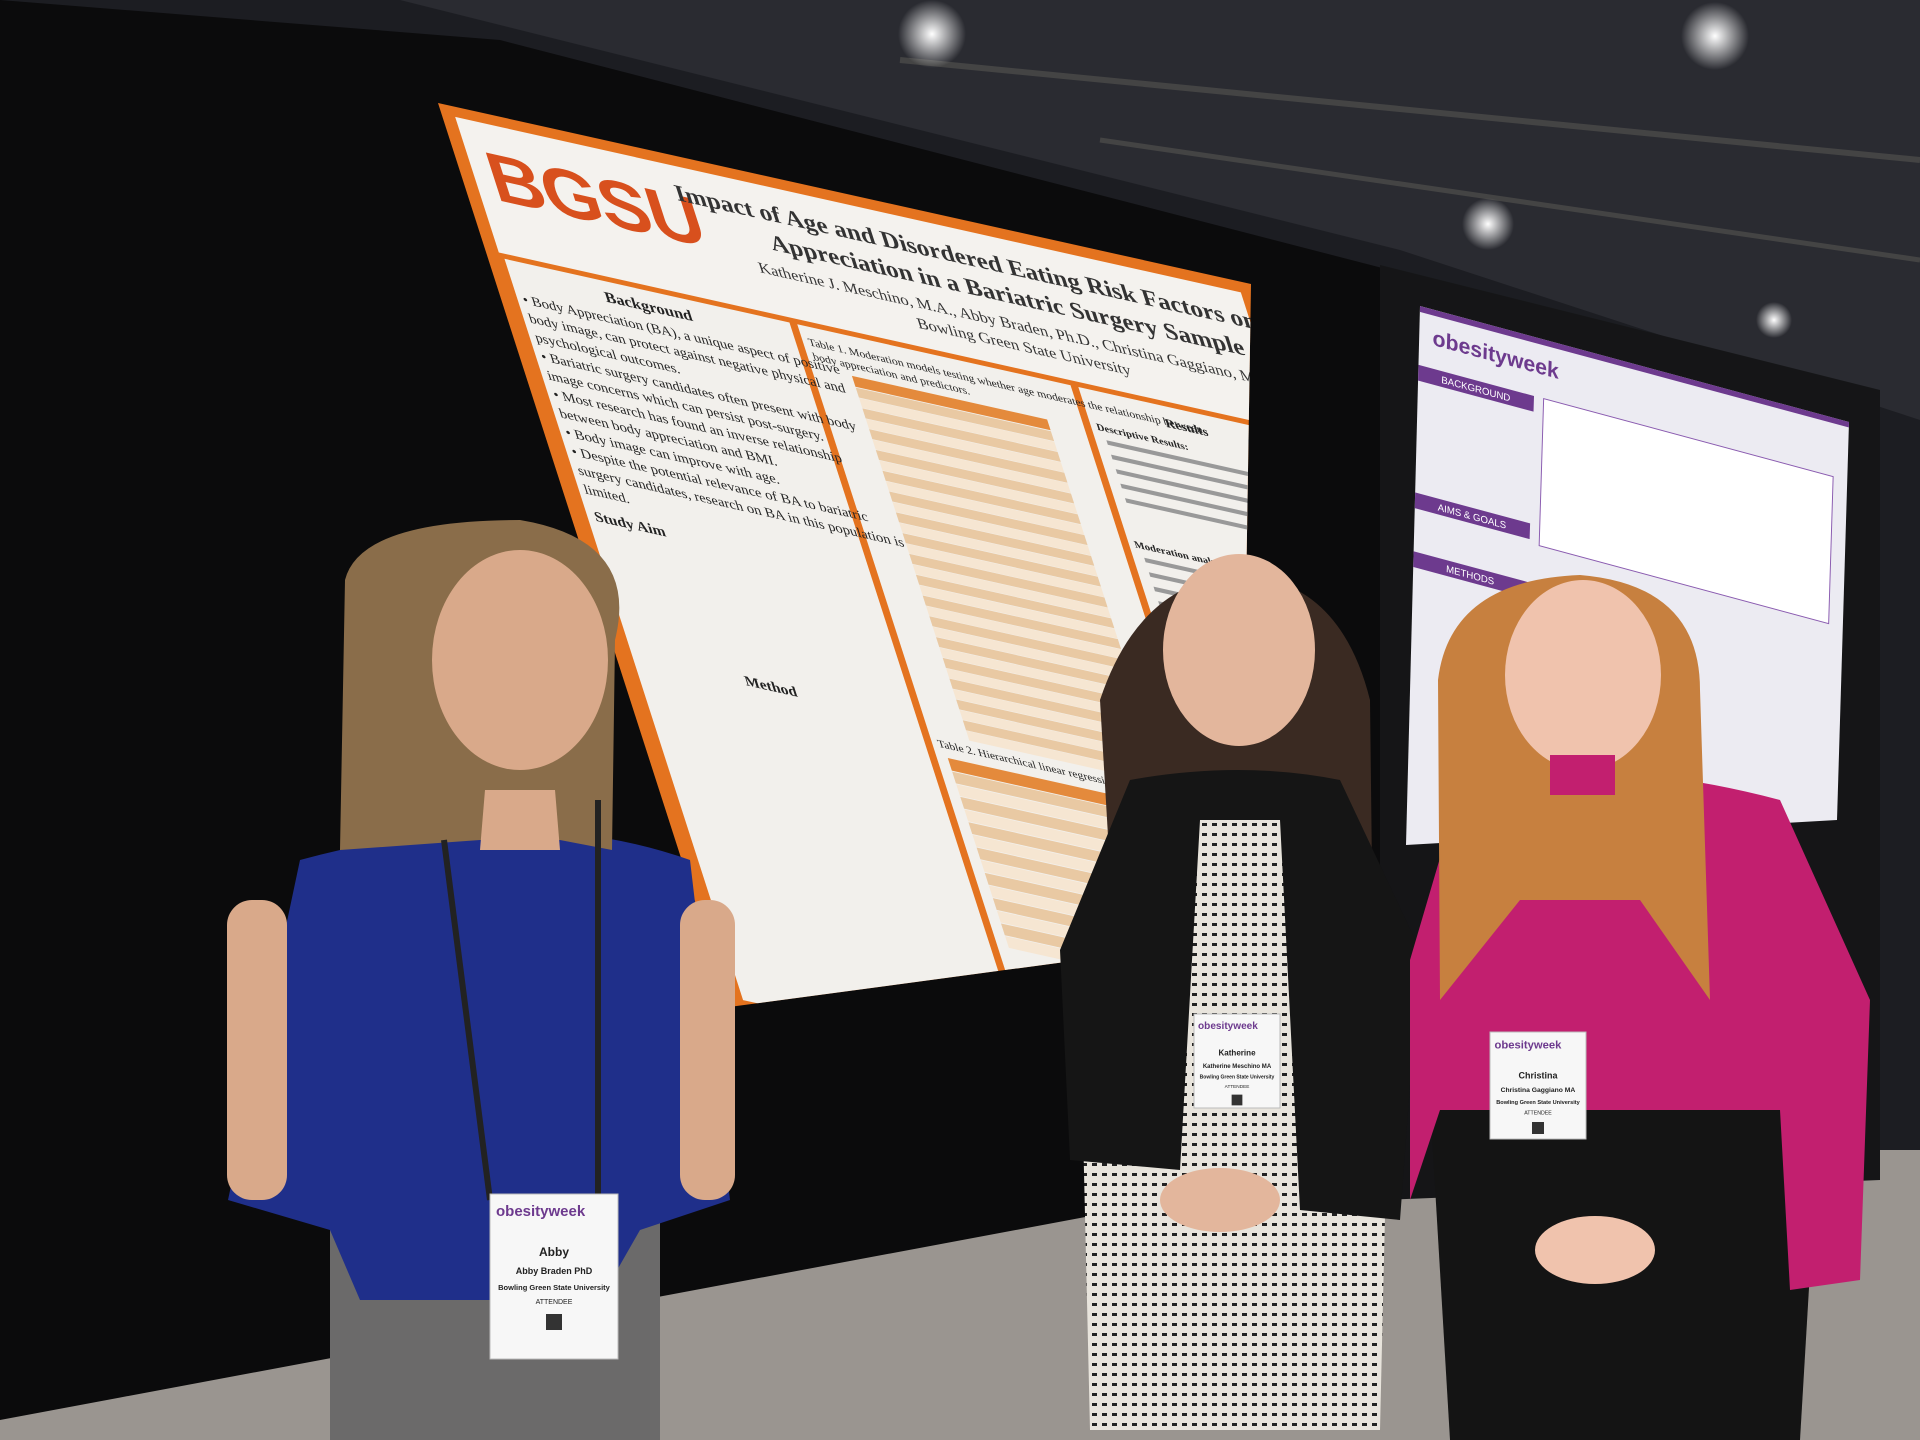 This screenshot has height=1440, width=1920. Describe the element at coordinates (766, 632) in the screenshot. I see `poster-column` at that location.